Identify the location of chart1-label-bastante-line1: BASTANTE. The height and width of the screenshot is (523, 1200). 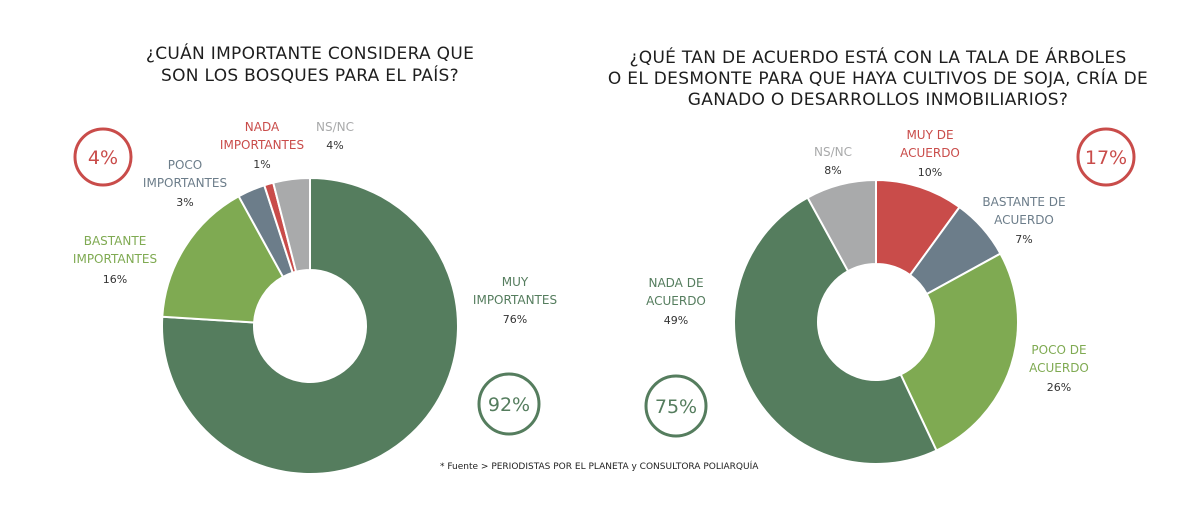
(115, 241).